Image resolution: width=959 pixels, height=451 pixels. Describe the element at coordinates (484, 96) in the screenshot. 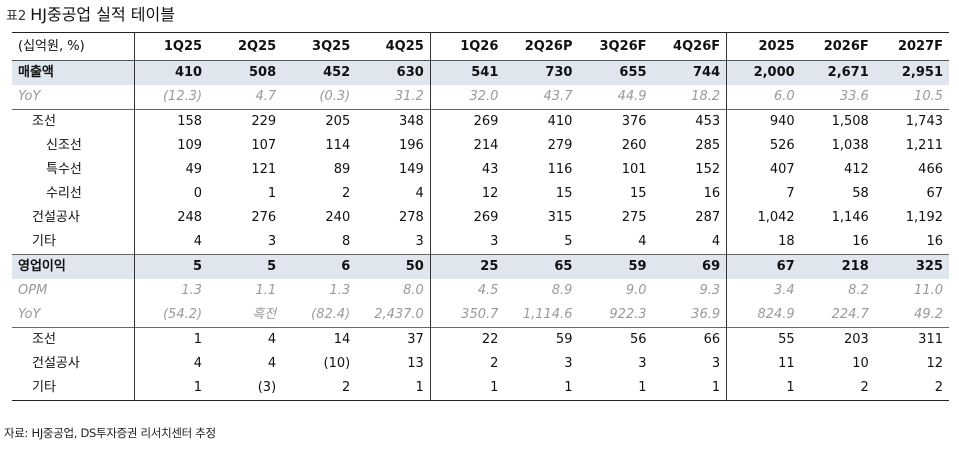

I see `table-cell: 32.0` at that location.